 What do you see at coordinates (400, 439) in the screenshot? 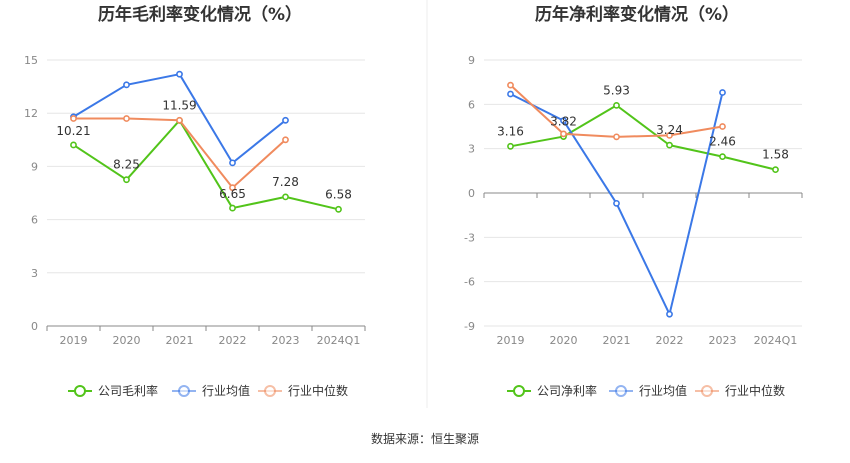
I see `source-label: 数据来源：` at bounding box center [400, 439].